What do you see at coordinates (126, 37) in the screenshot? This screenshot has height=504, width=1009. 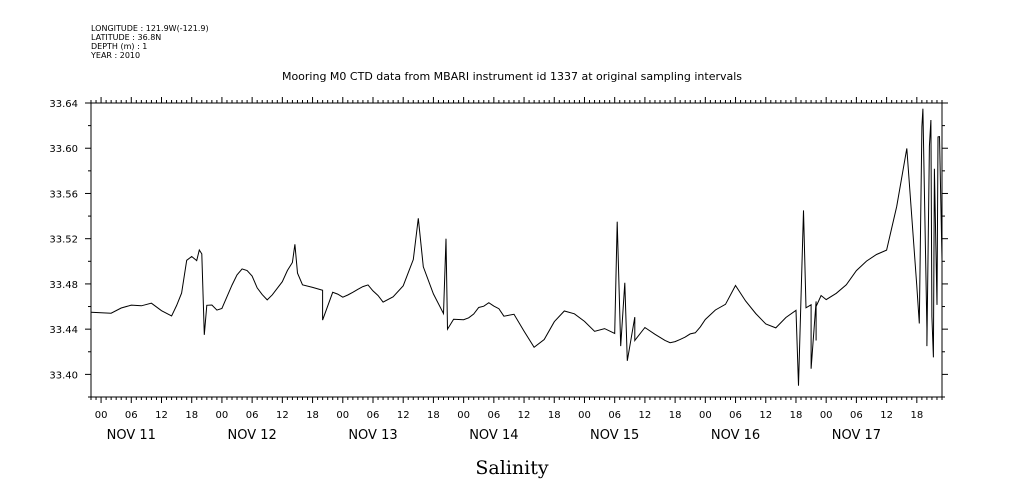 I see `latitude-label: LATITUDE : 36.8N` at bounding box center [126, 37].